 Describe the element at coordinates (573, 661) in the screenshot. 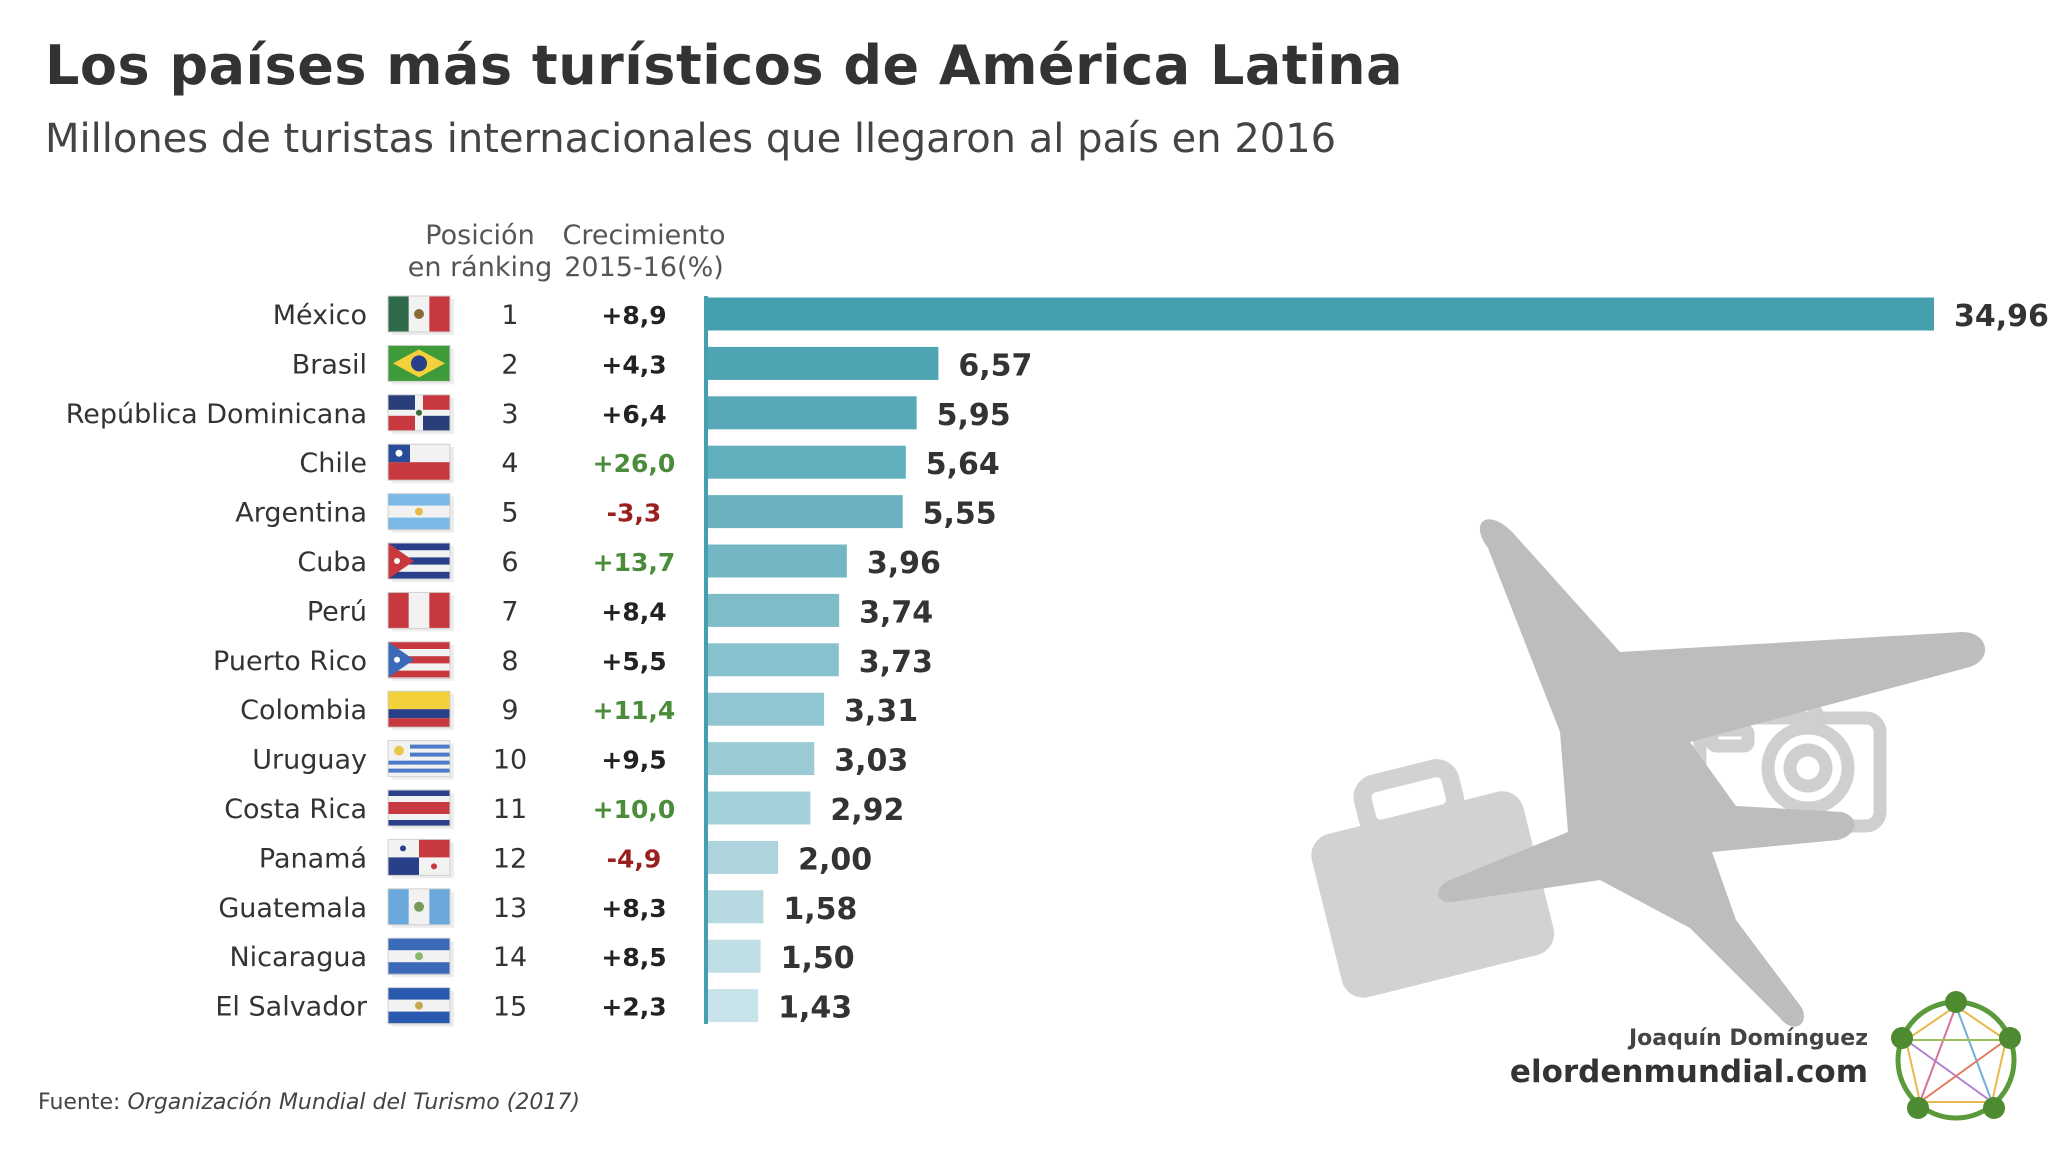

I see `chart-row-puerto-rico: Puerto Rico 8 +5,5 3,73` at that location.